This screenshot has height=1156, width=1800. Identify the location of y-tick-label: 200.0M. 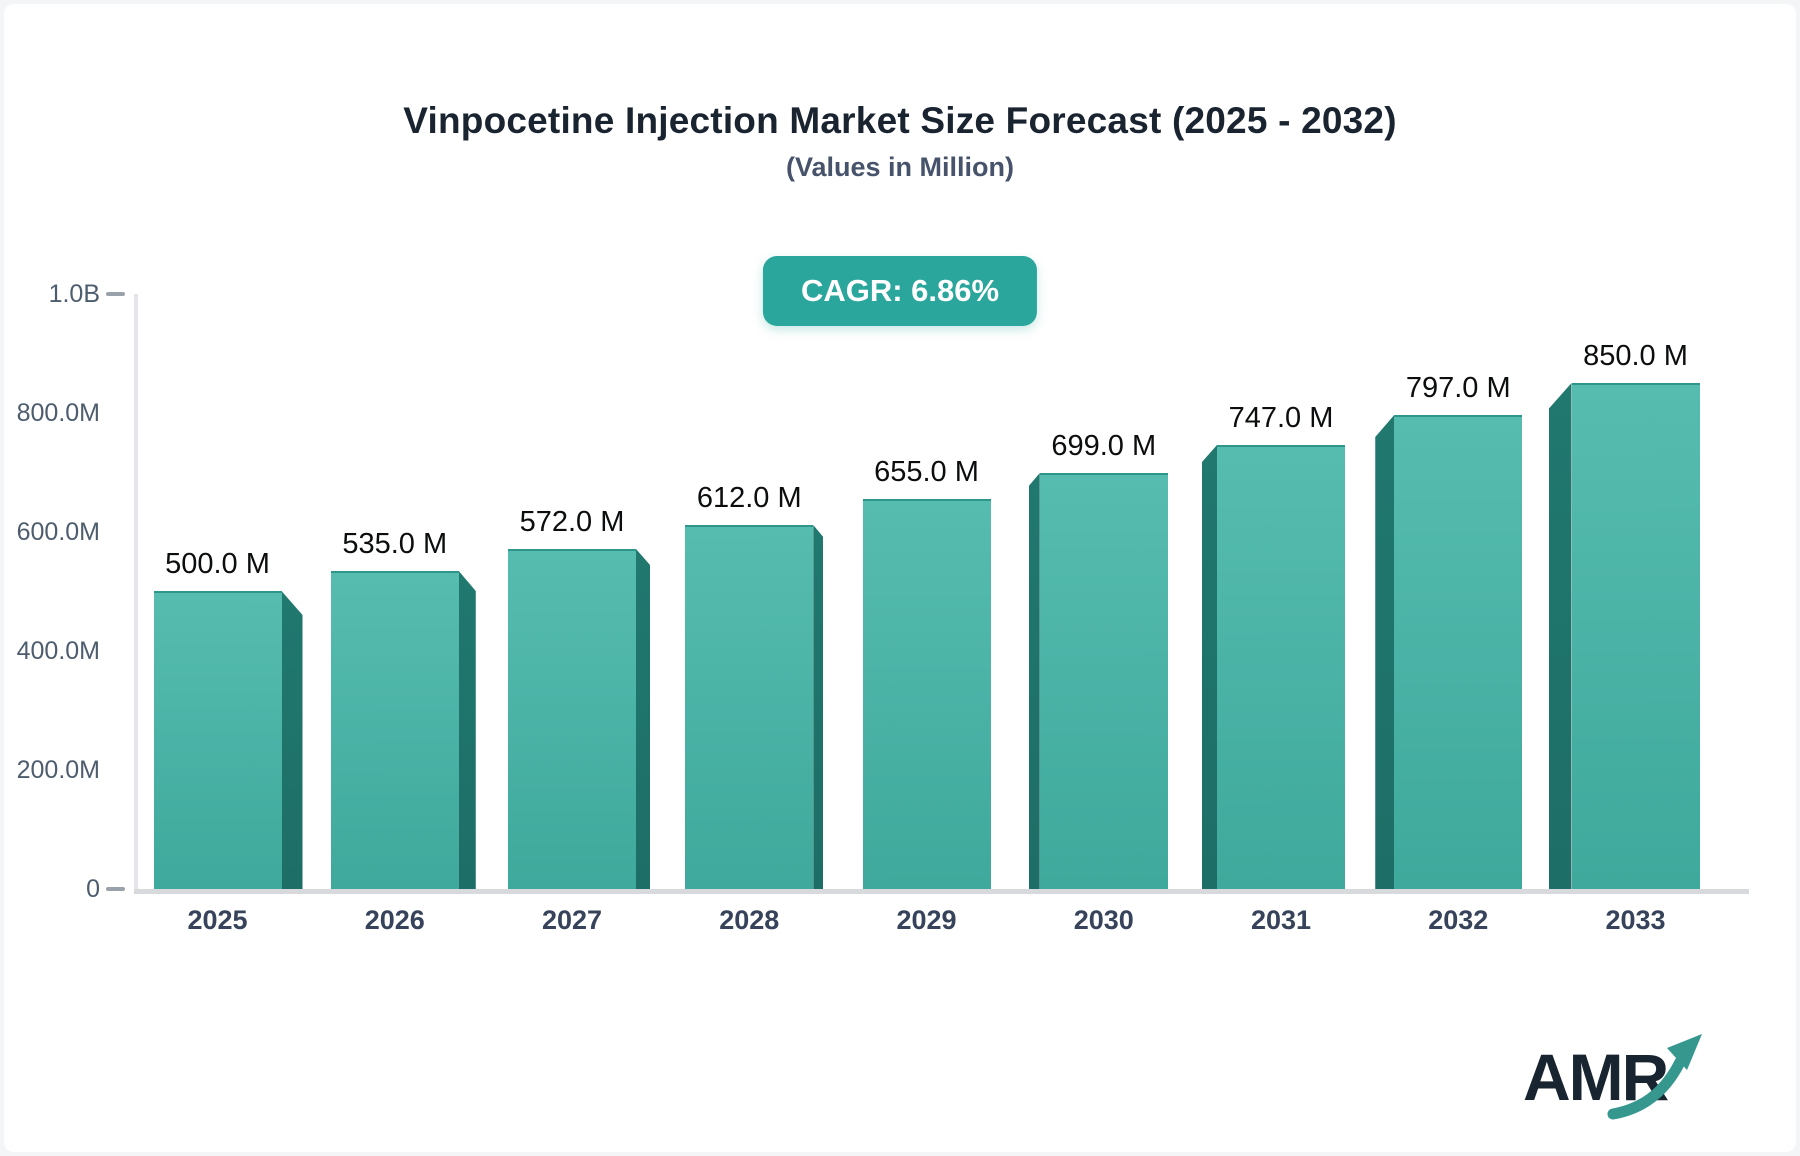
(58, 770).